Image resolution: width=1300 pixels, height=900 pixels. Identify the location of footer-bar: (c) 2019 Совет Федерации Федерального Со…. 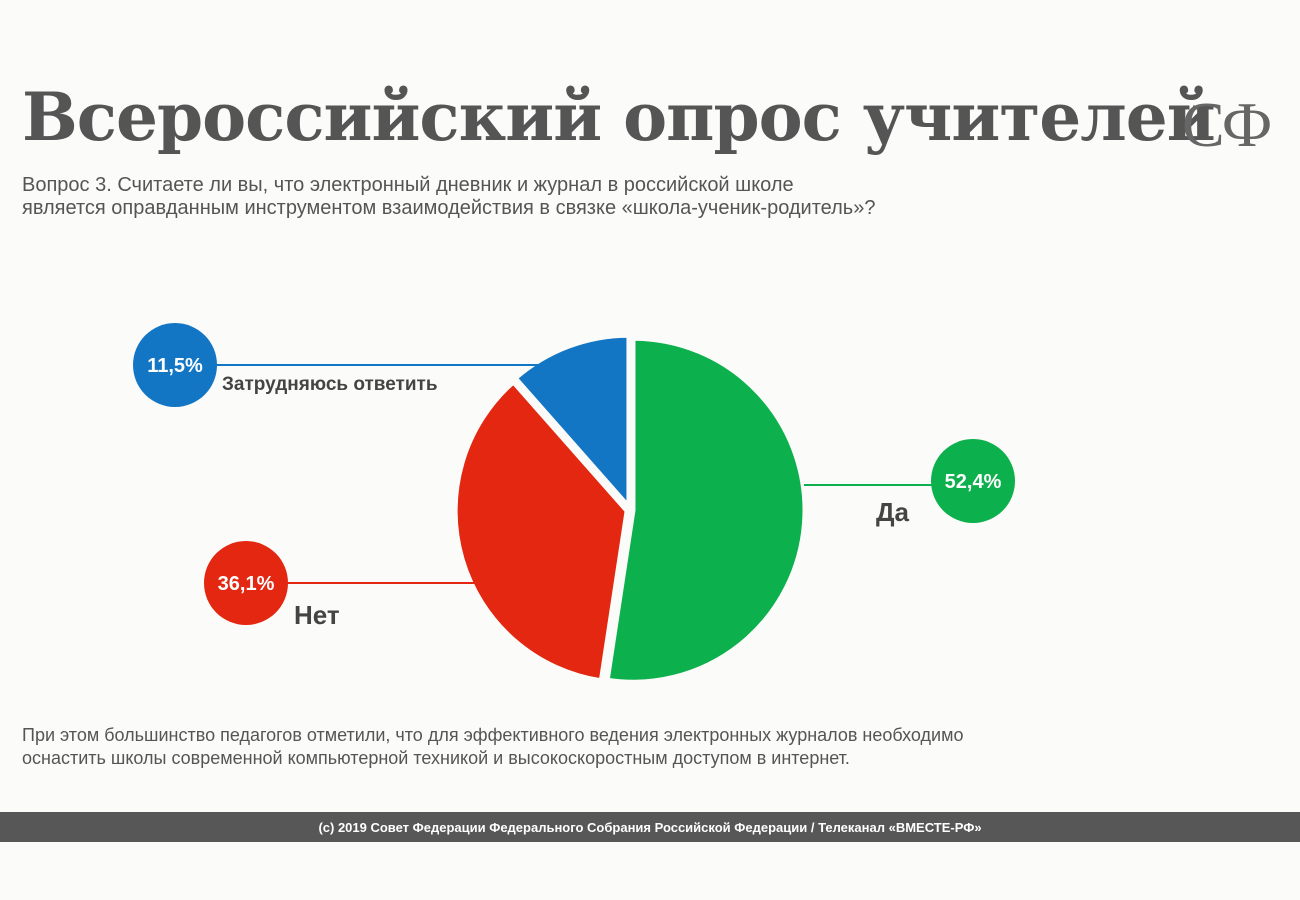
(650, 827).